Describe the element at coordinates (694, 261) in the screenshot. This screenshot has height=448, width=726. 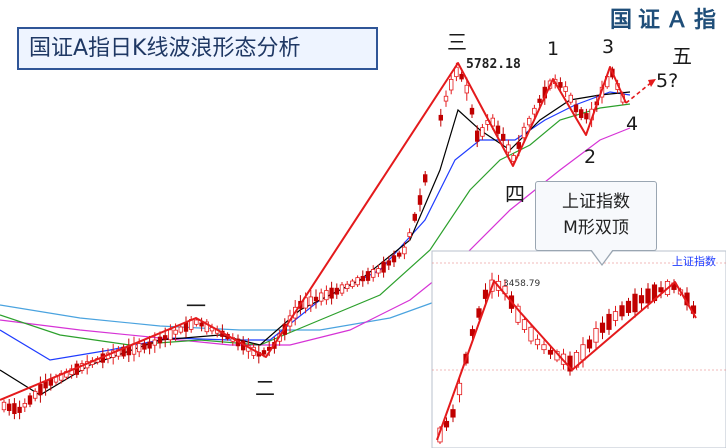
I see `inset-title: 上证指数` at that location.